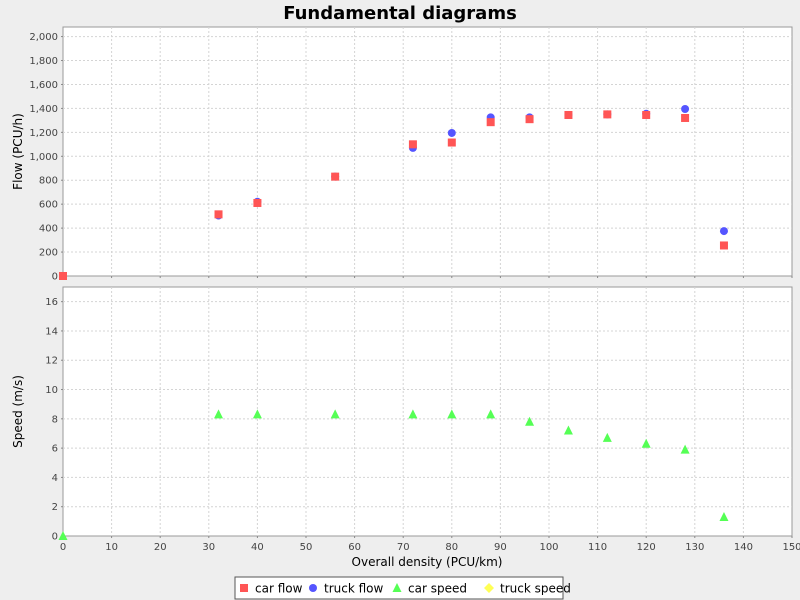 The height and width of the screenshot is (600, 800). I want to click on y-tick-label: 8, so click(55, 419).